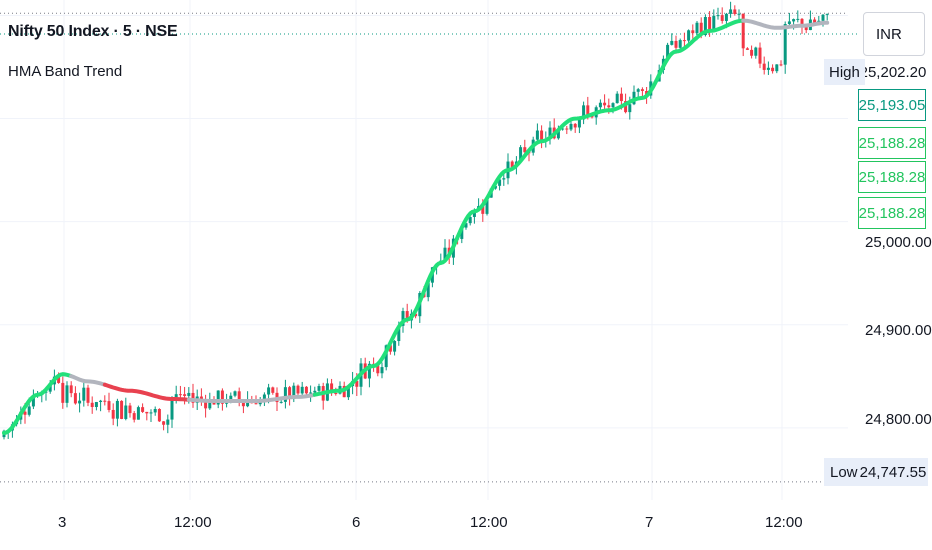 The image size is (932, 550). What do you see at coordinates (844, 472) in the screenshot?
I see `low-tag: Low` at bounding box center [844, 472].